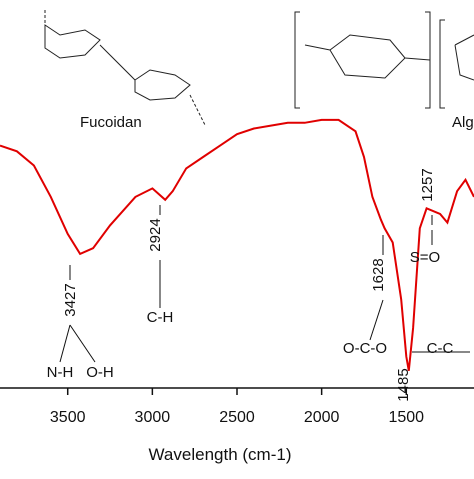 This screenshot has height=479, width=474. Describe the element at coordinates (155, 234) in the screenshot. I see `annotation: 2924` at that location.